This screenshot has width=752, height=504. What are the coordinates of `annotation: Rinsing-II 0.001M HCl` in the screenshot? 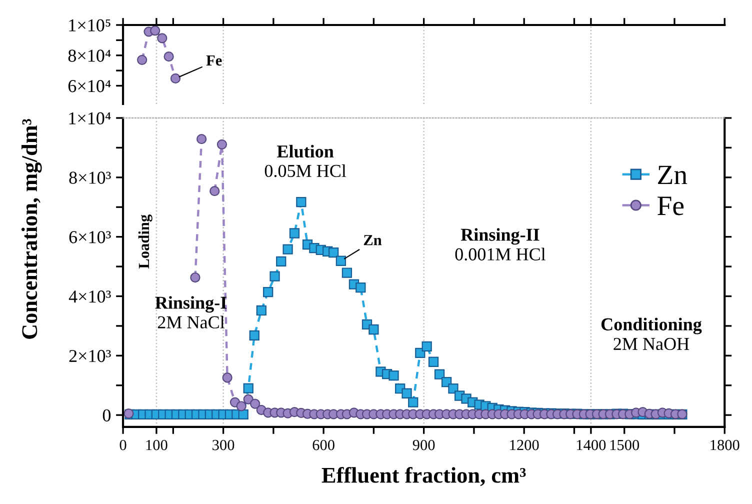 It's located at (500, 244).